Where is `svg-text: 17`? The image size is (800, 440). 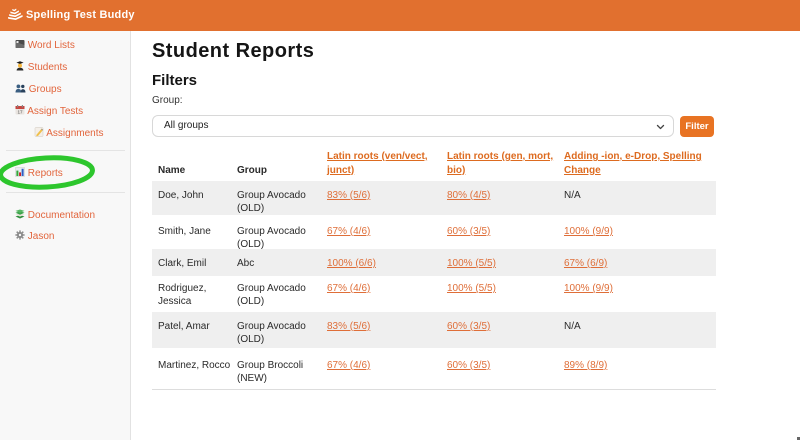 svg-text: 17 is located at coordinates (20, 112).